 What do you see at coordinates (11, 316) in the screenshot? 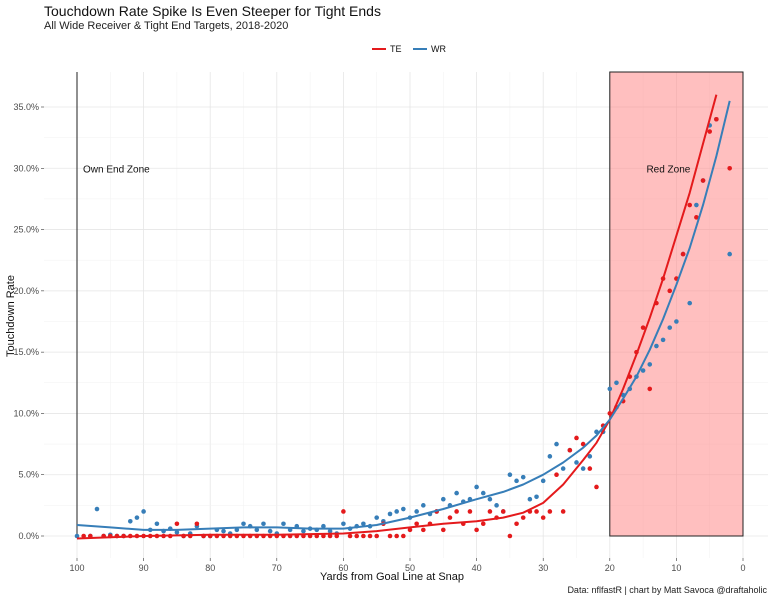
I see `y-axis-title: Touchdown Rate` at bounding box center [11, 316].